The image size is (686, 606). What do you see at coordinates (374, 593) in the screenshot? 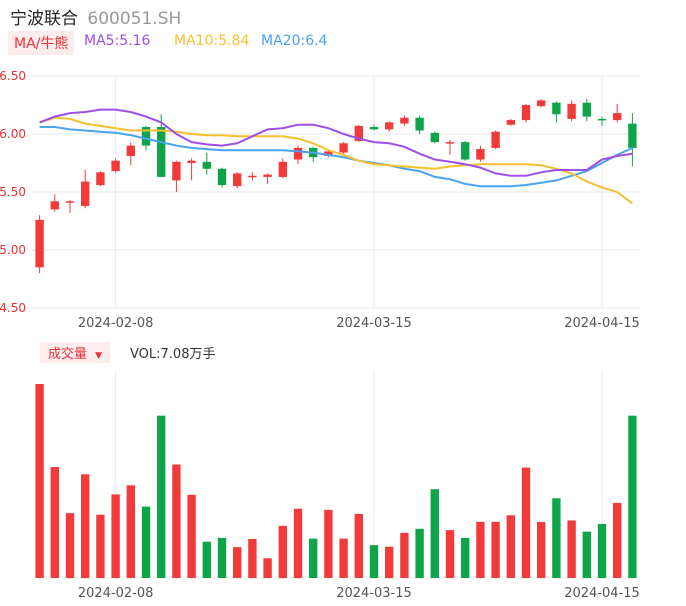
I see `volume-x-tick-label: 2024-03-15` at bounding box center [374, 593].